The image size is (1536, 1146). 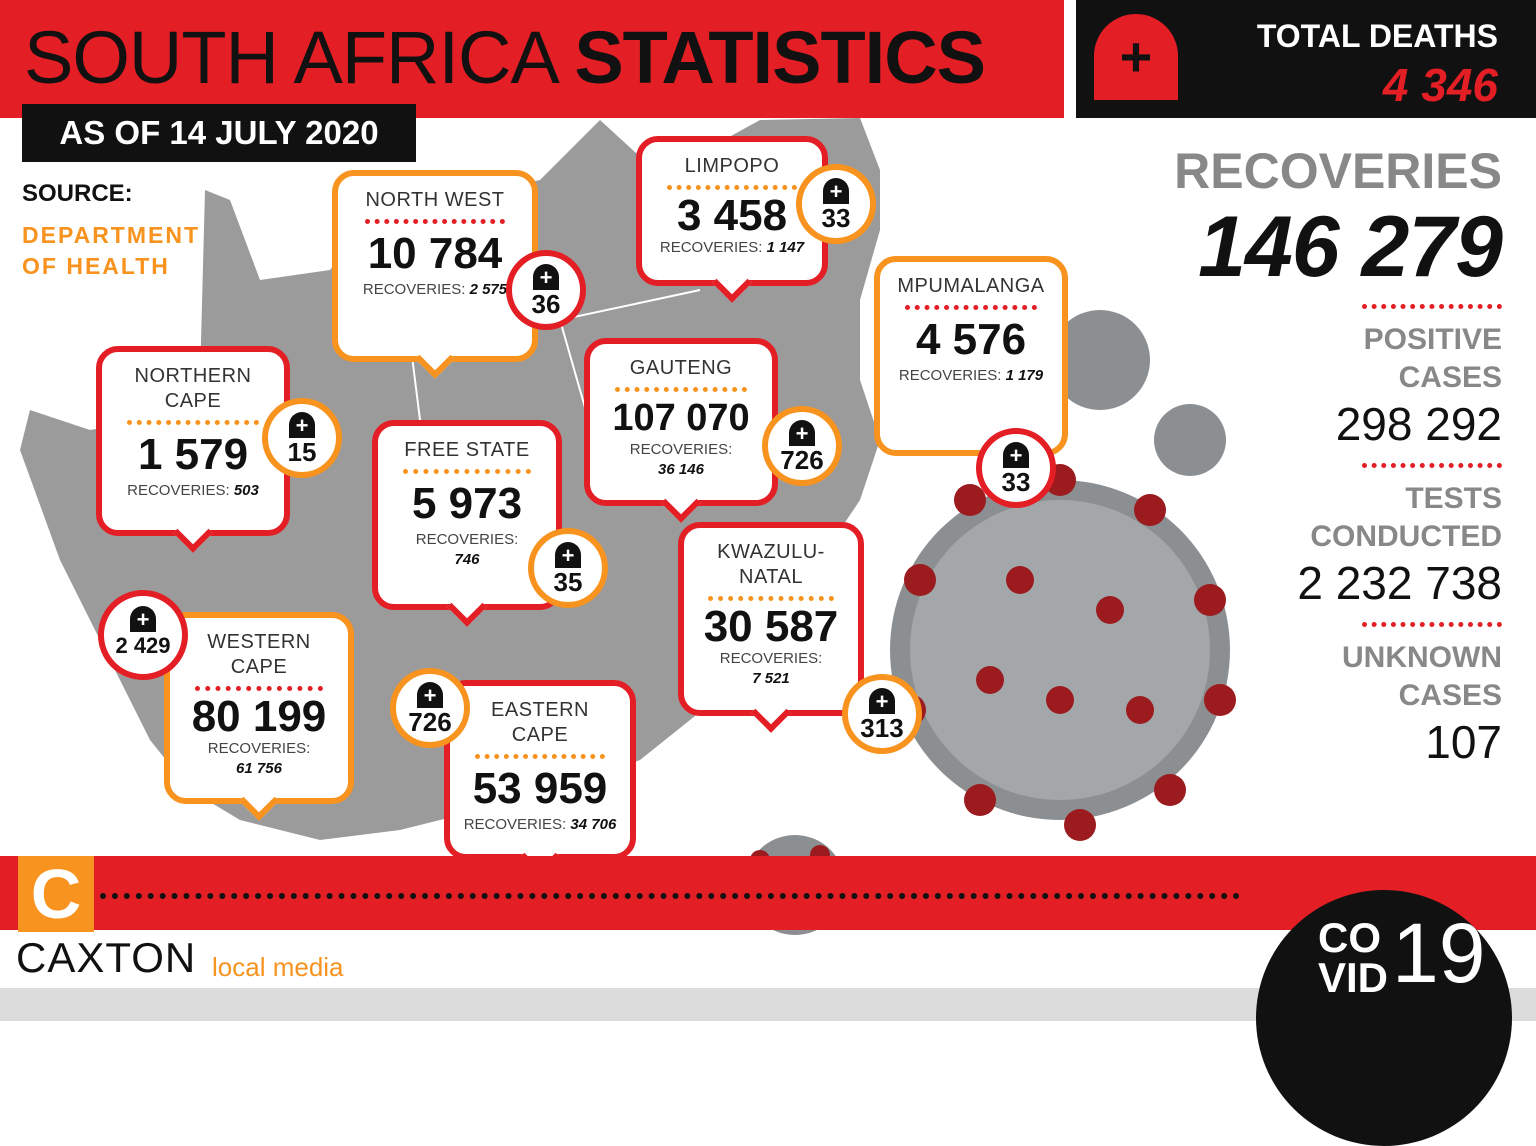 I want to click on province-cases: 80 199, so click(x=259, y=716).